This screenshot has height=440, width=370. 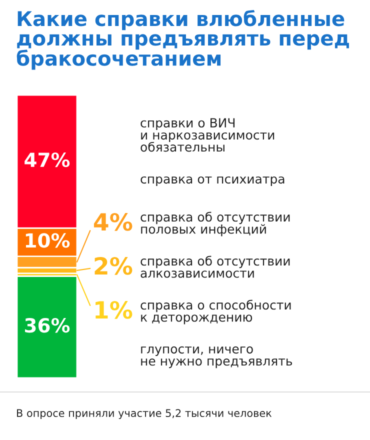 I want to click on text: Какие справки влюбленные должны предъявлять перед бракосочетанием, so click(x=182, y=40).